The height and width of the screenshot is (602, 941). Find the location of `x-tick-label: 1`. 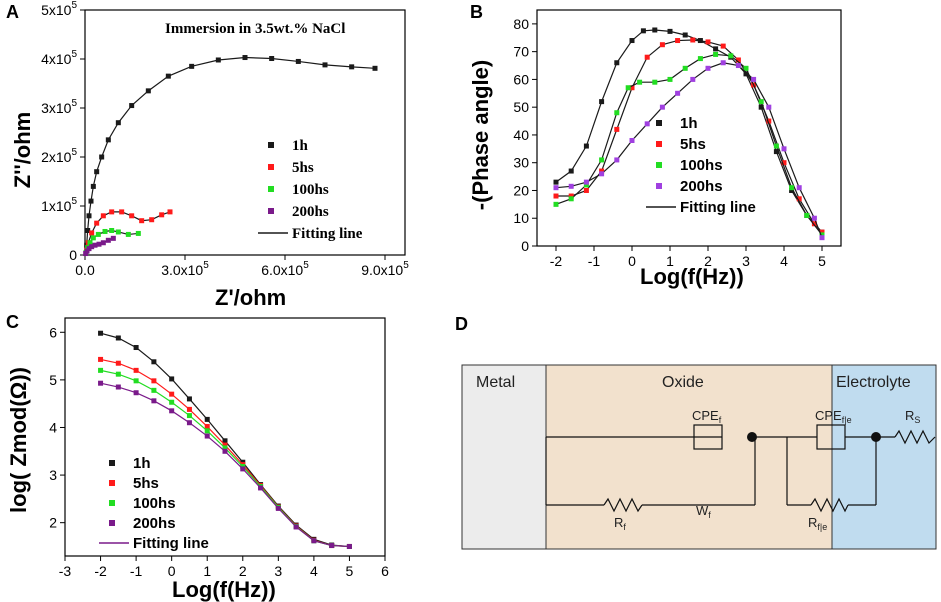

x-tick-label: 1 is located at coordinates (670, 261).